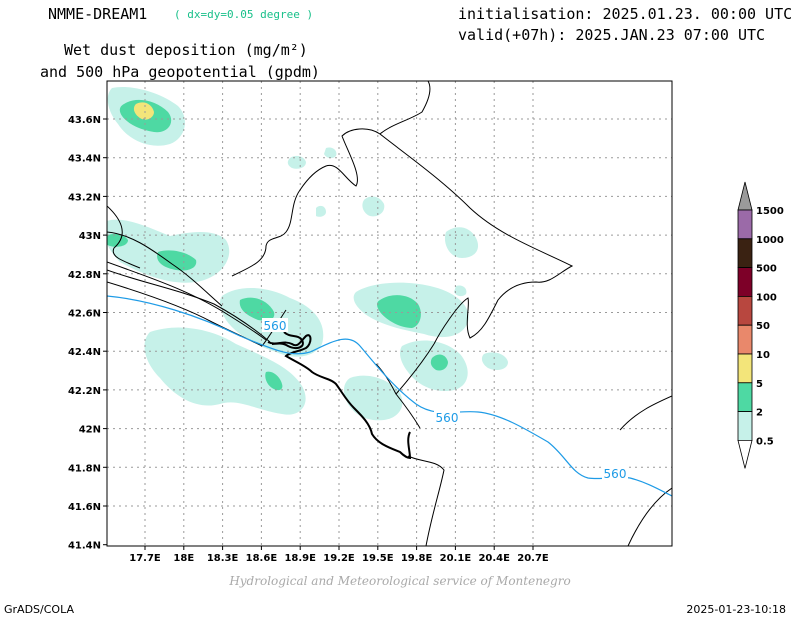 The height and width of the screenshot is (618, 800). Describe the element at coordinates (339, 558) in the screenshot. I see `longitude-tick-label: 19.2E` at that location.